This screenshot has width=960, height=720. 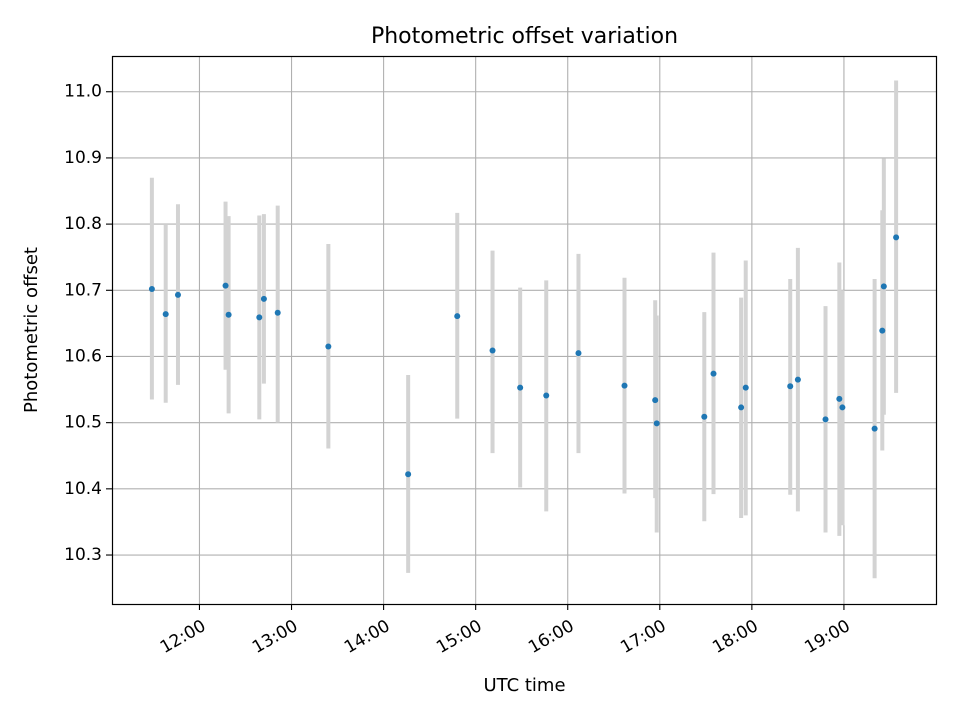 What do you see at coordinates (524, 36) in the screenshot?
I see `chart-title: Photometric offset variation` at bounding box center [524, 36].